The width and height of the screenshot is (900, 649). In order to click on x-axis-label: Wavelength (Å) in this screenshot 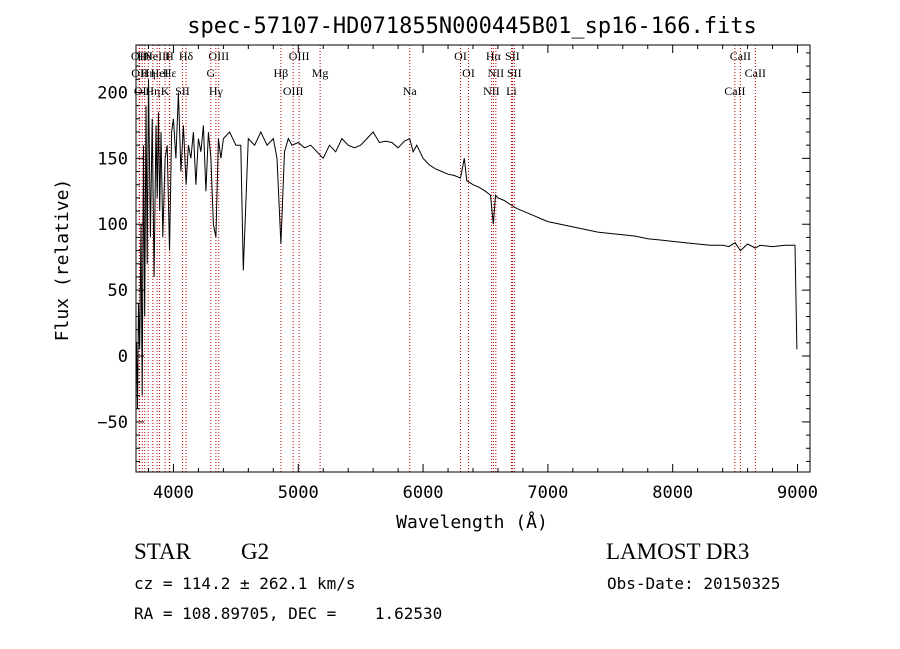, I will do `click(472, 522)`.